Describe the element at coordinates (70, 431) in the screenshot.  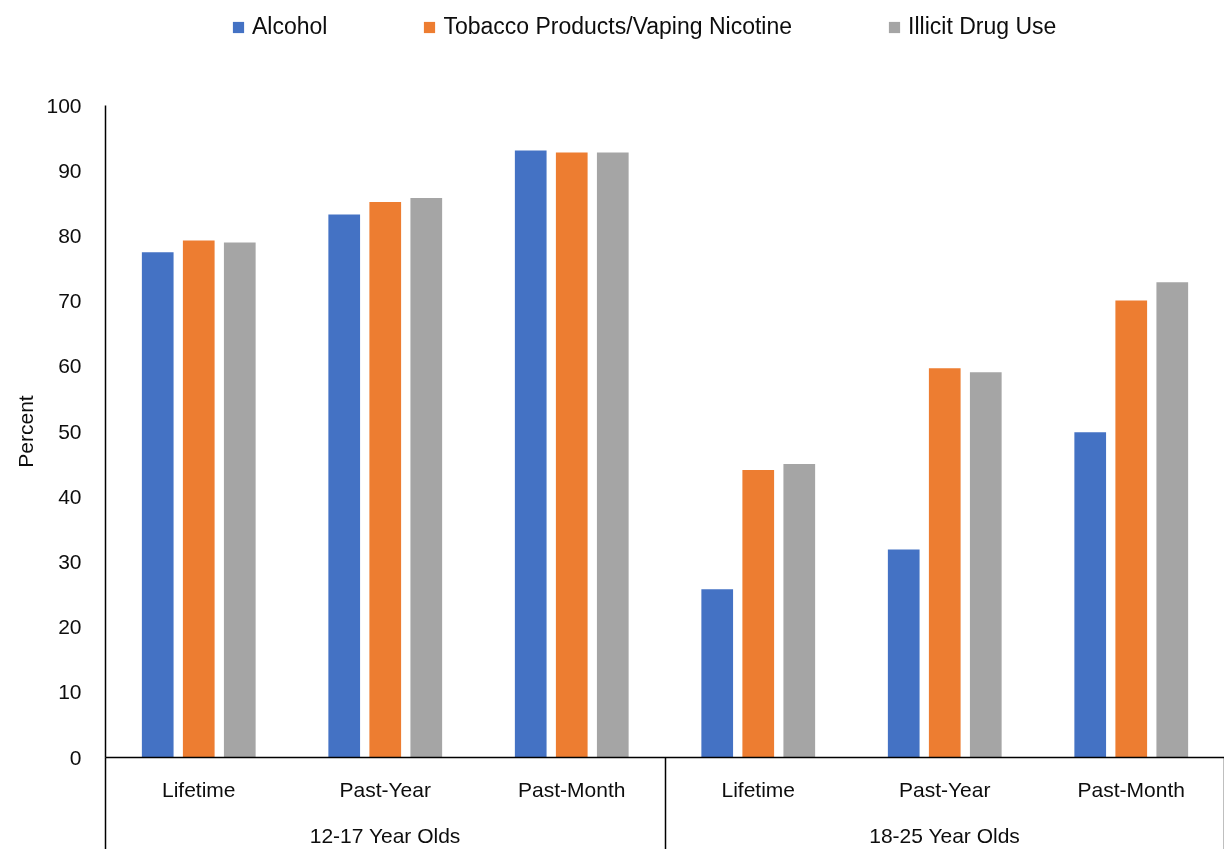
I see `y-tick-label: 50` at that location.